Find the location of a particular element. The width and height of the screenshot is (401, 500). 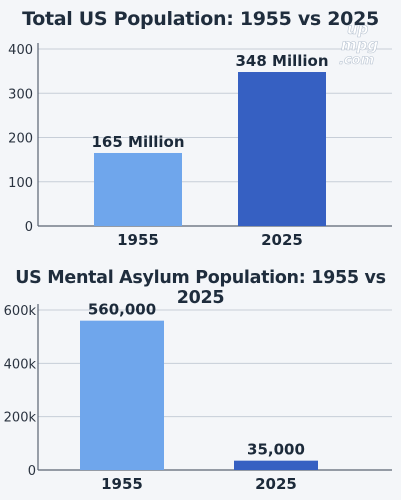

data-label: 348 Million is located at coordinates (281, 61).